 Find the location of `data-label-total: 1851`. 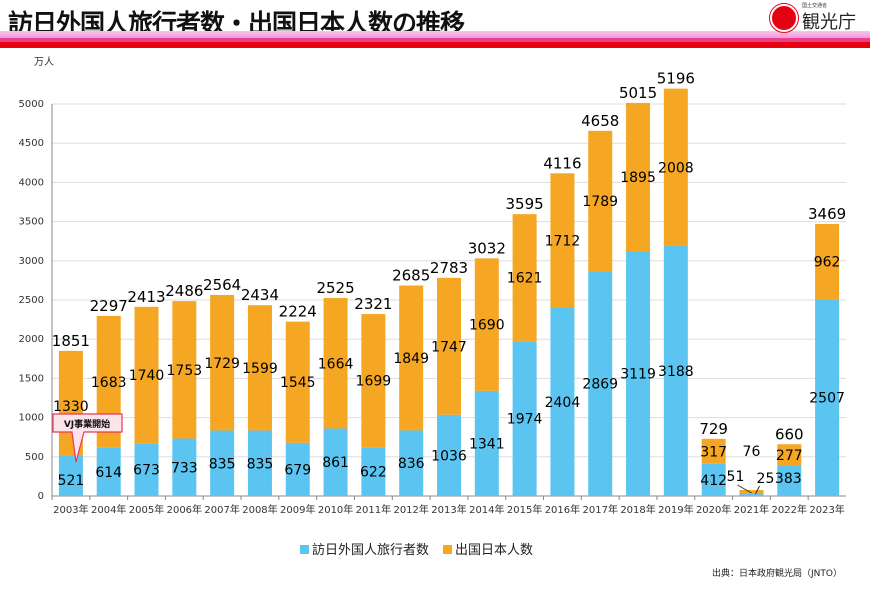

data-label-total: 1851 is located at coordinates (71, 341).